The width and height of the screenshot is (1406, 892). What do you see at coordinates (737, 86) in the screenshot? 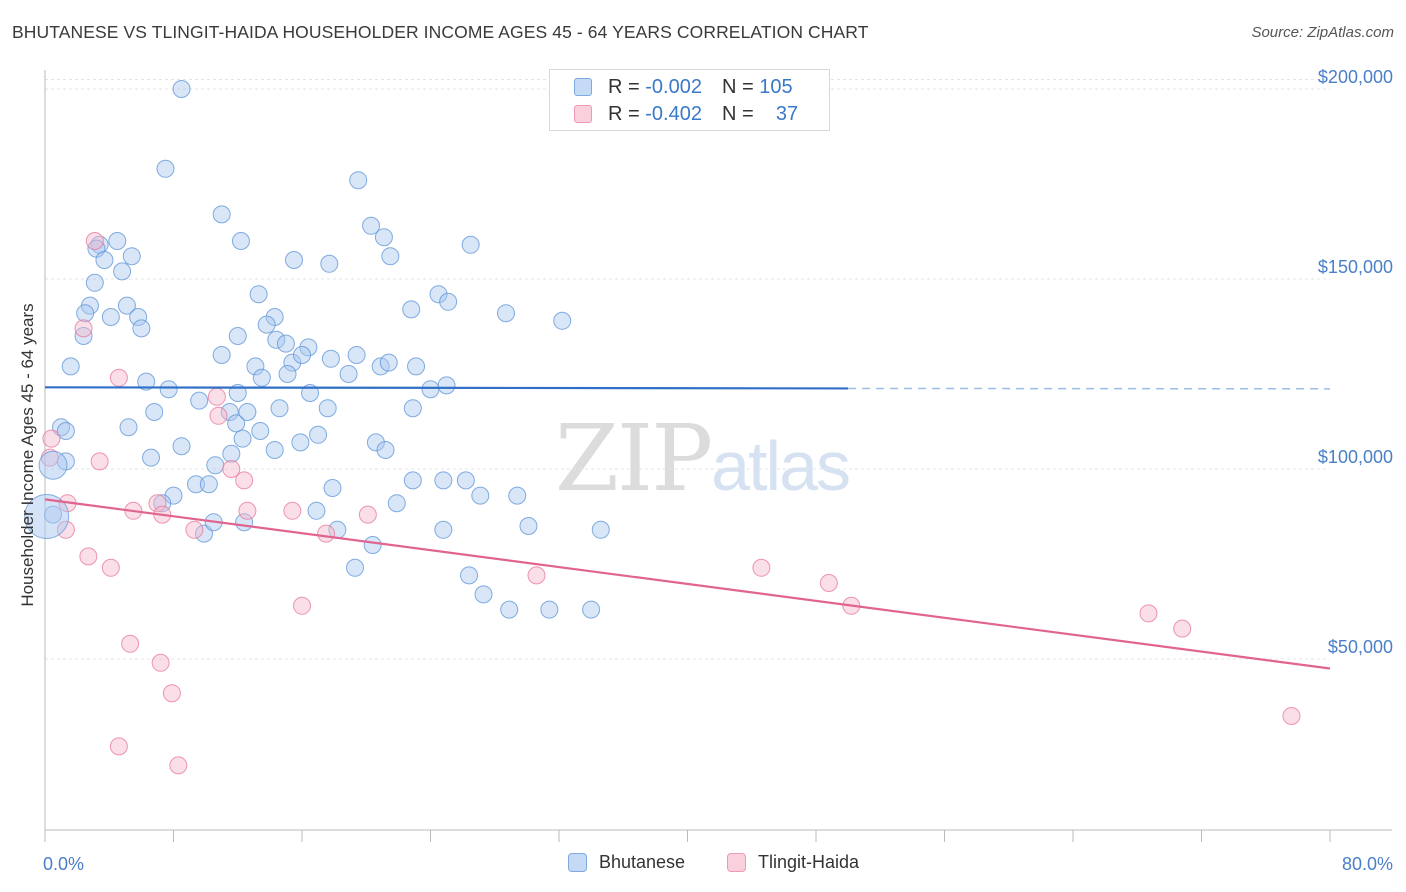
I see `legend-n-label: N =` at bounding box center [737, 86].